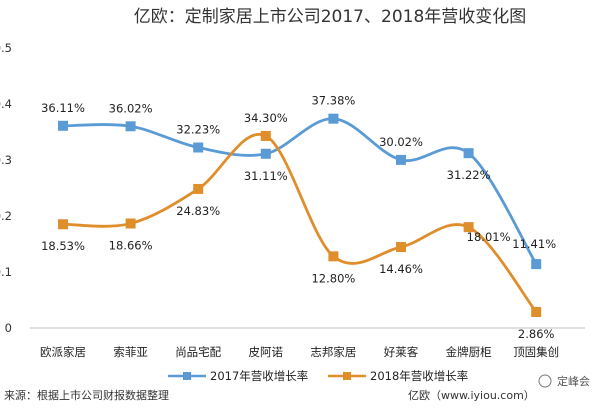 Image resolution: width=600 pixels, height=408 pixels. Describe the element at coordinates (545, 381) in the screenshot. I see `watermark-icon` at that location.